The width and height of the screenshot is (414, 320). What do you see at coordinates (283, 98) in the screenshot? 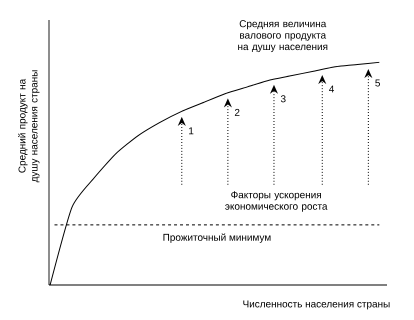
I see `annotation: 3` at bounding box center [283, 98].